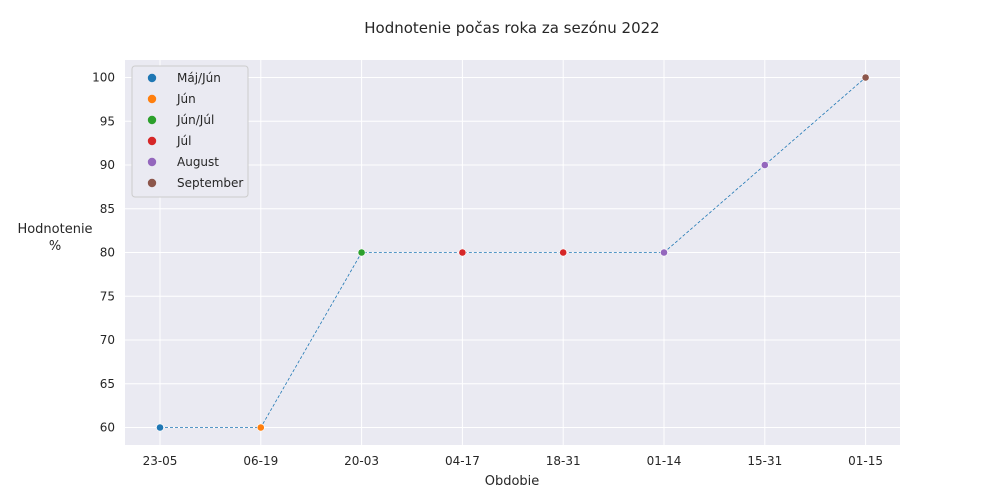 Image resolution: width=1000 pixels, height=500 pixels. I want to click on x-tick-label: 01-14, so click(664, 461).